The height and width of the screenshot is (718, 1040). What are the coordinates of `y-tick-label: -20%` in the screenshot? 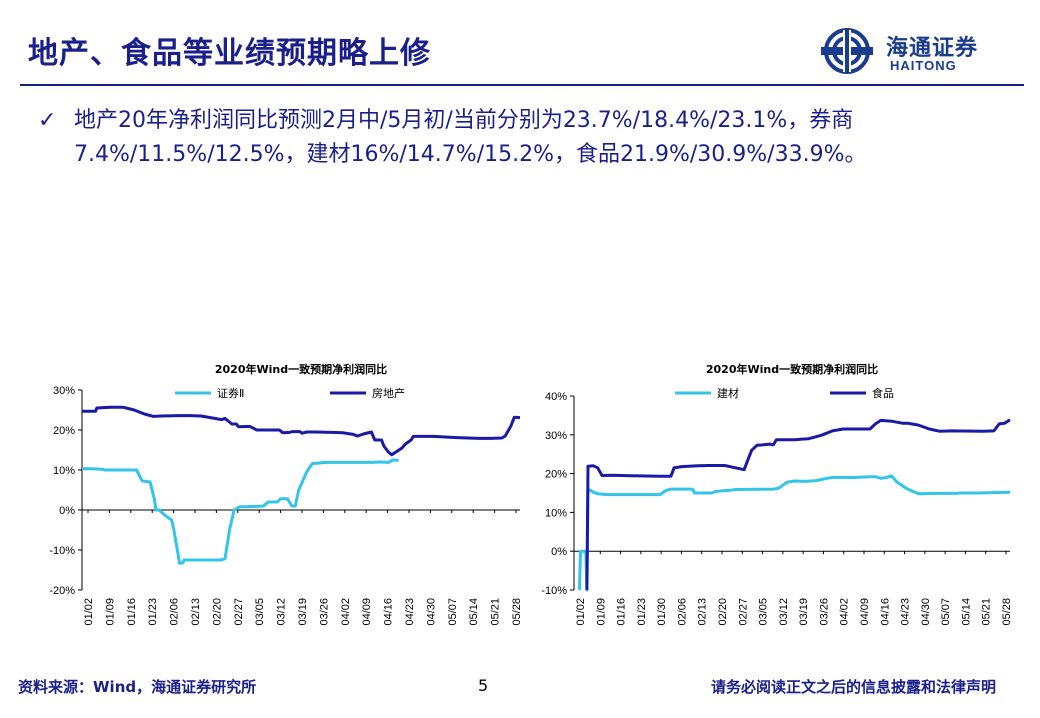 It's located at (62, 591).